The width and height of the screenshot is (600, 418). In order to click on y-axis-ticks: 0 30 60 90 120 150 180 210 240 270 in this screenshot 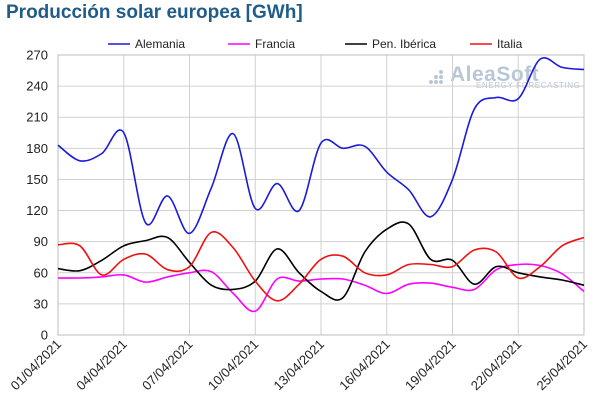, I will do `click(37, 195)`.